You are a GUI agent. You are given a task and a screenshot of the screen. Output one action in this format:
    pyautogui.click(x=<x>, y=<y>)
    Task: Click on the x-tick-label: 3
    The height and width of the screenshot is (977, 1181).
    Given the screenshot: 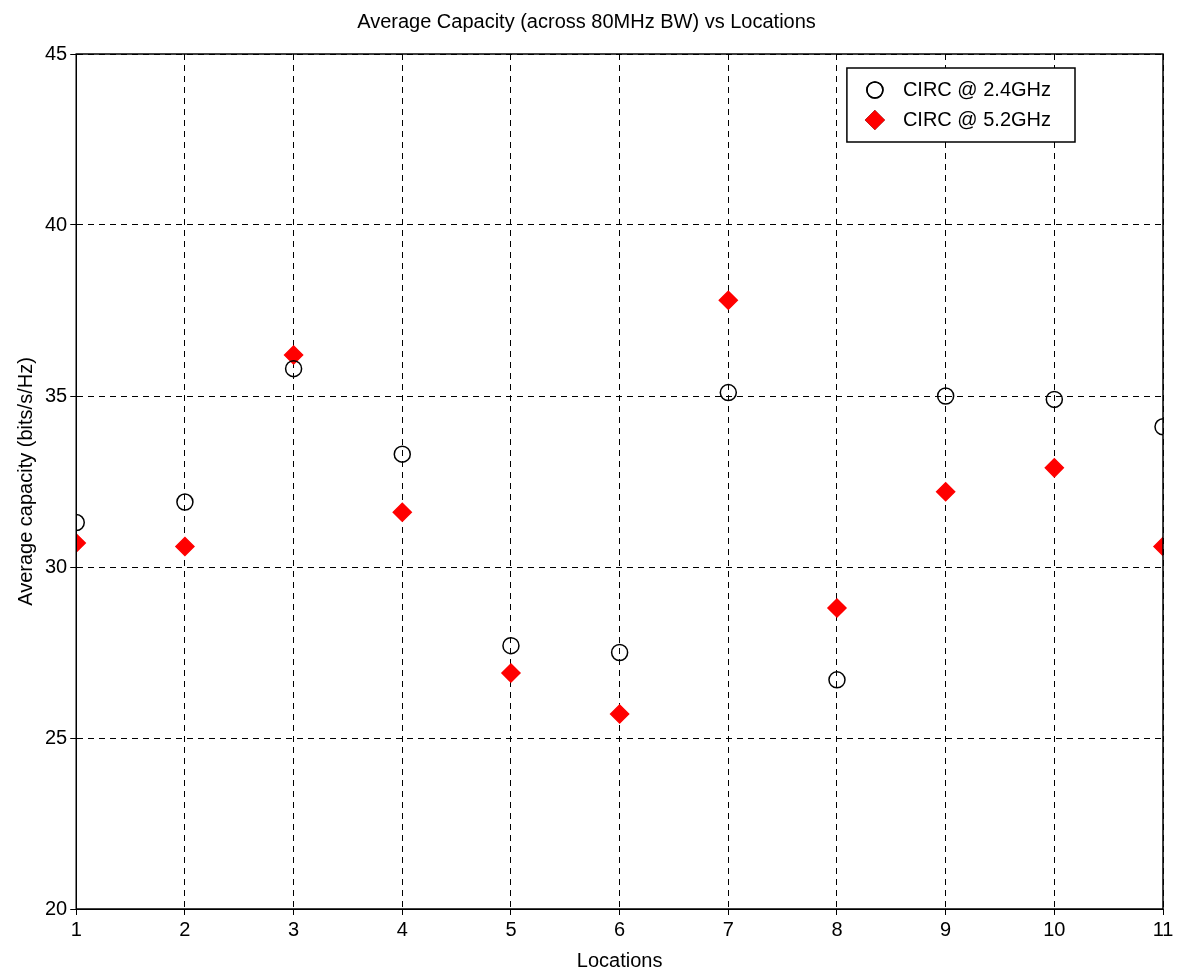 What is the action you would take?
    pyautogui.click(x=294, y=928)
    